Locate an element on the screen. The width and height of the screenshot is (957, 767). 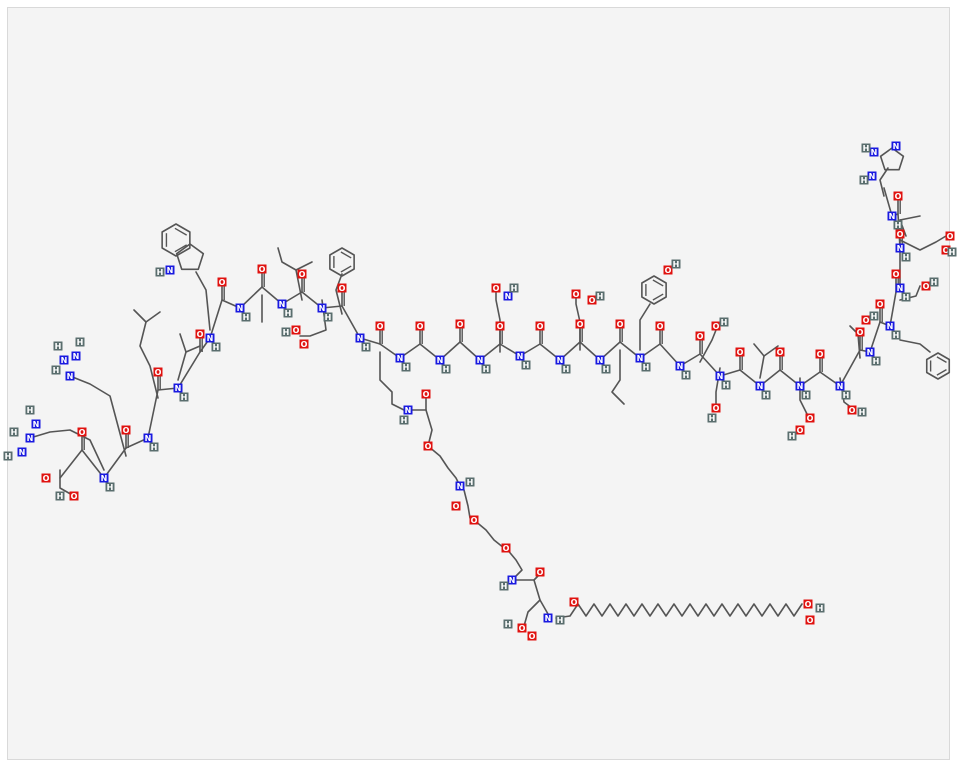
imidazole-ring is located at coordinates (892, 159).